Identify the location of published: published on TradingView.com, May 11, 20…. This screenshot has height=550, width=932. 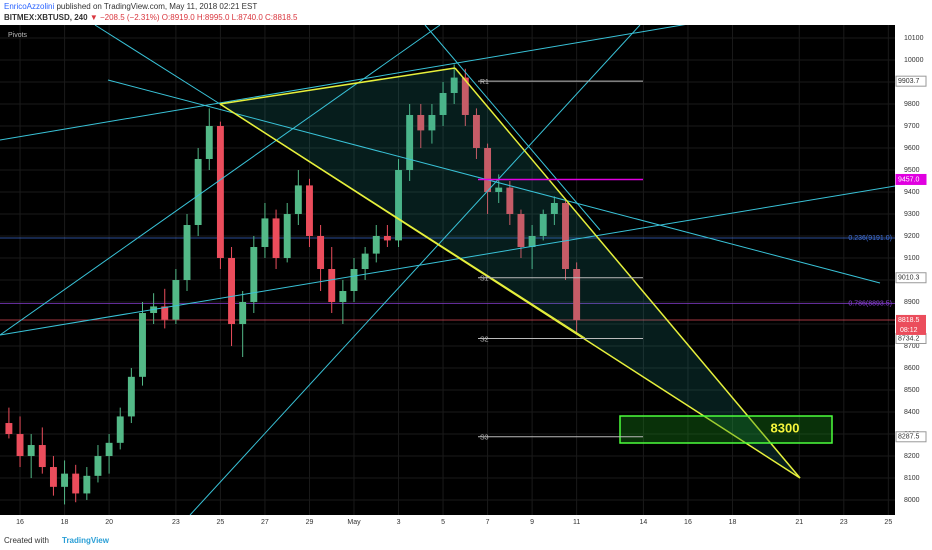
(157, 6).